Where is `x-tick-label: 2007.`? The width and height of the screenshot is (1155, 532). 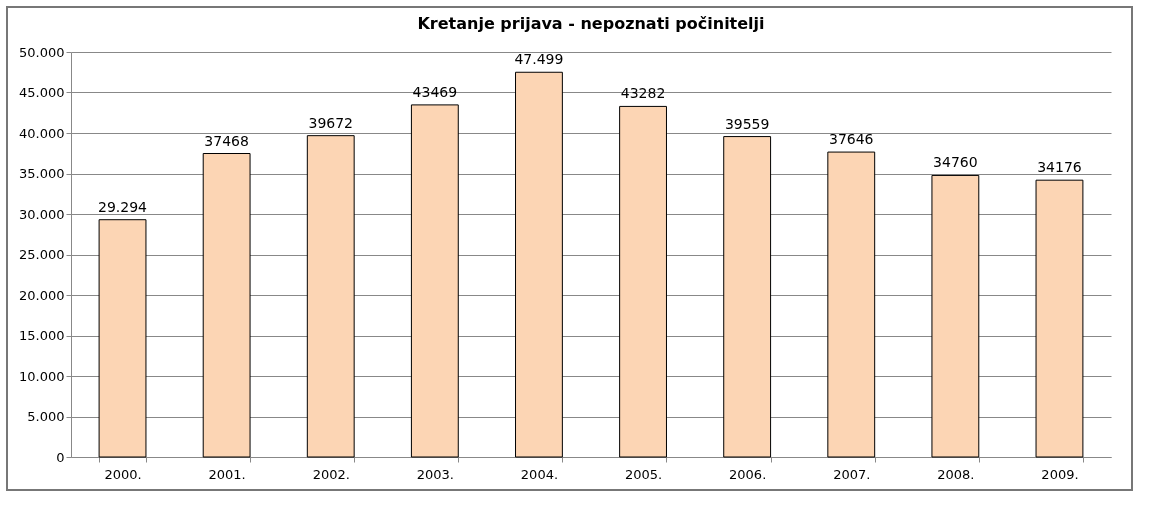 x-tick-label: 2007. is located at coordinates (852, 474).